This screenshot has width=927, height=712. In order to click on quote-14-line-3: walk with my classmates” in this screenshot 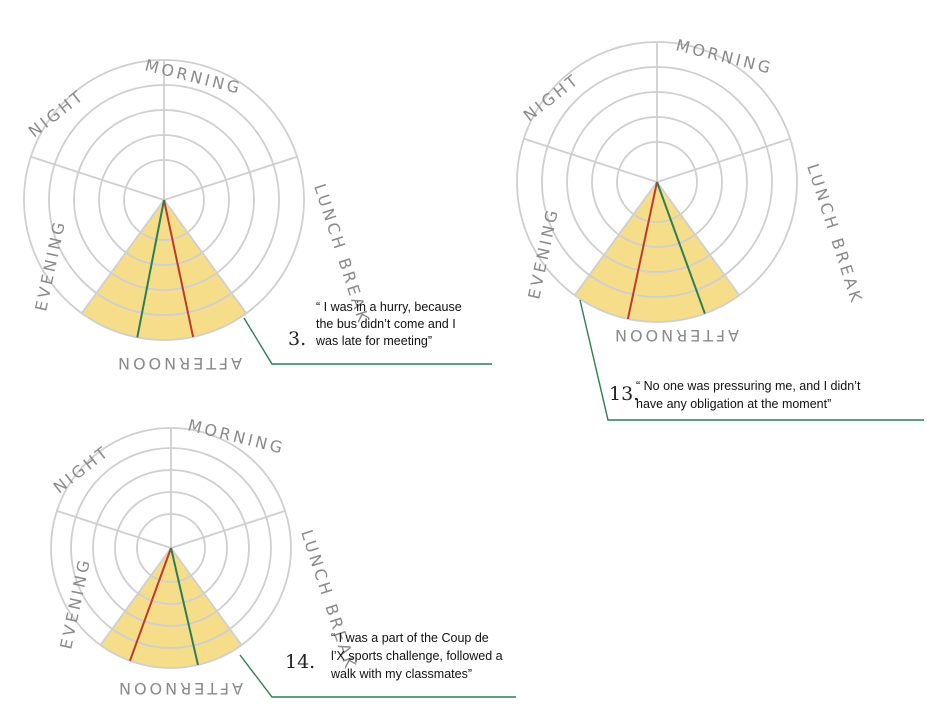, I will do `click(401, 674)`.